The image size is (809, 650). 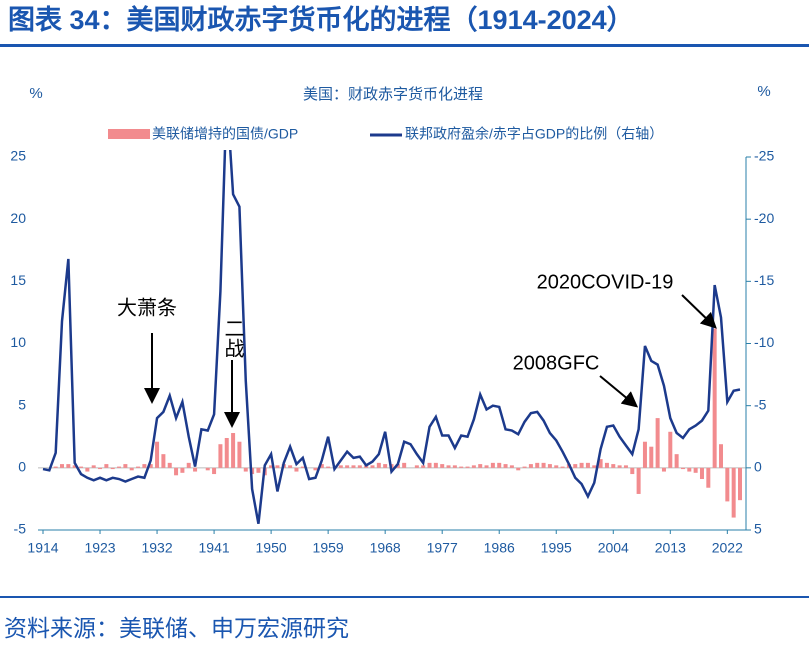 What do you see at coordinates (758, 467) in the screenshot?
I see `y2-tick-label: 0` at bounding box center [758, 467].